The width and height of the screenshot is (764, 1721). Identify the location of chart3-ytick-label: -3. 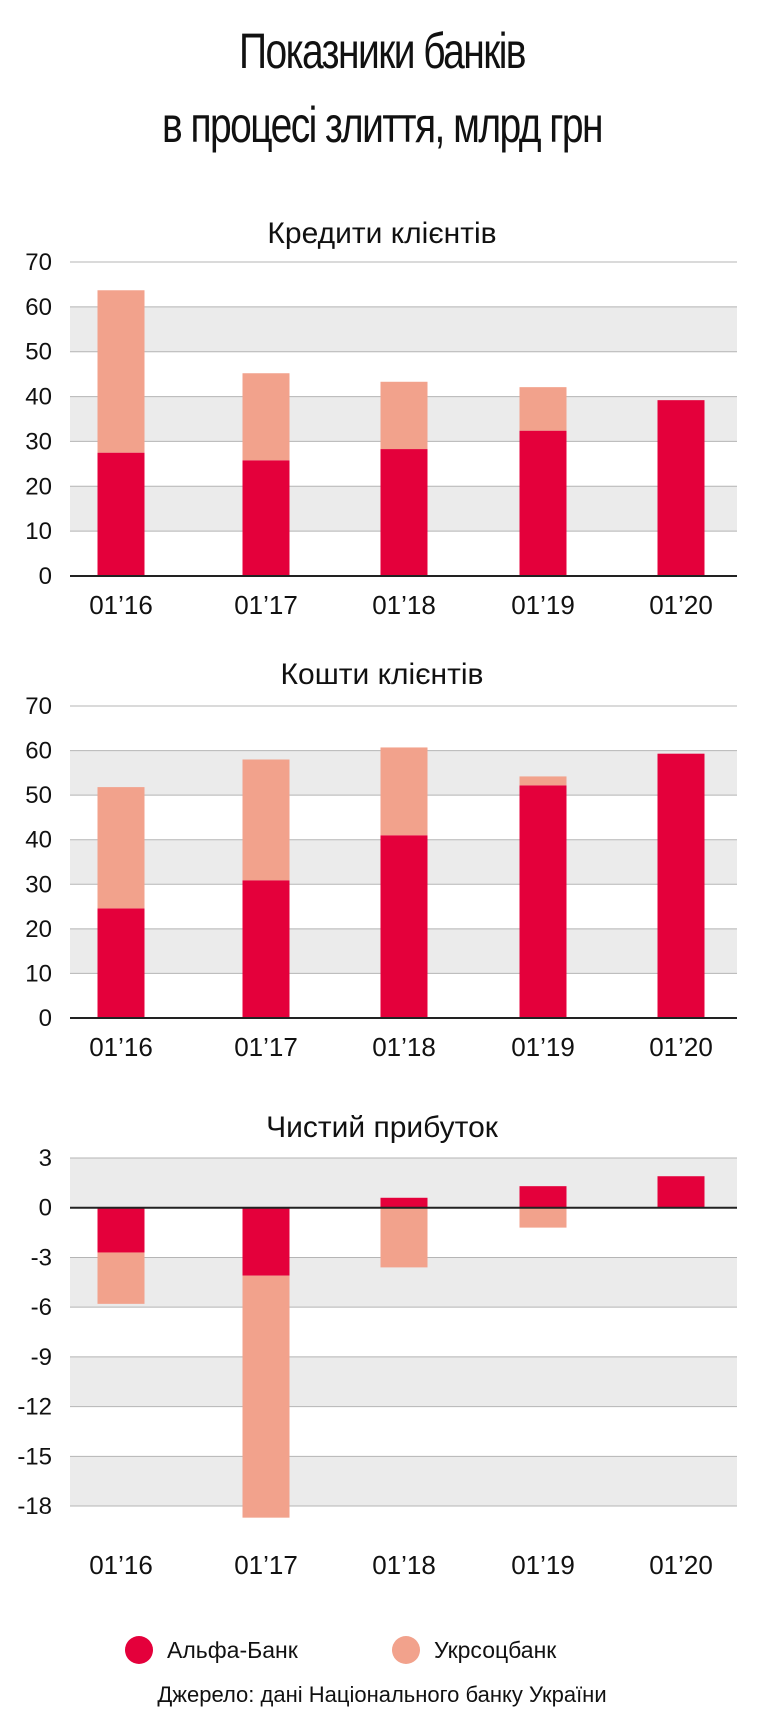
(41, 1257).